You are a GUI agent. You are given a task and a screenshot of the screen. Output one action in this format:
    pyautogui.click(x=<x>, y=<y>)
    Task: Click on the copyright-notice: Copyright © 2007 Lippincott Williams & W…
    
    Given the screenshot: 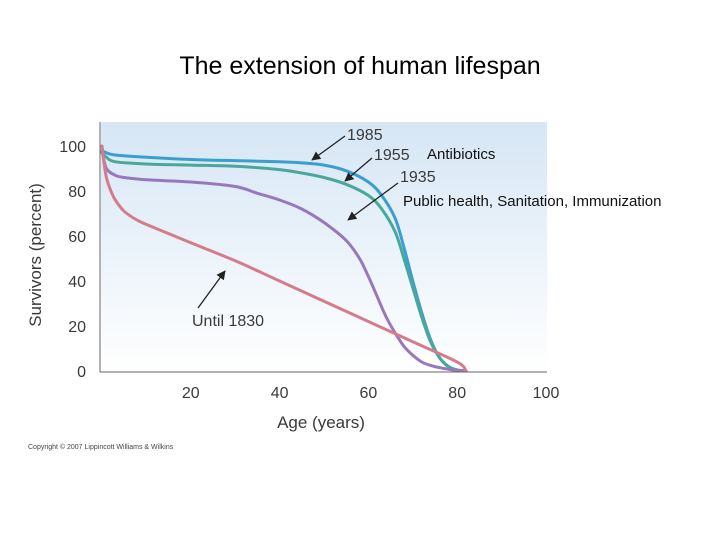 What is the action you would take?
    pyautogui.click(x=101, y=447)
    